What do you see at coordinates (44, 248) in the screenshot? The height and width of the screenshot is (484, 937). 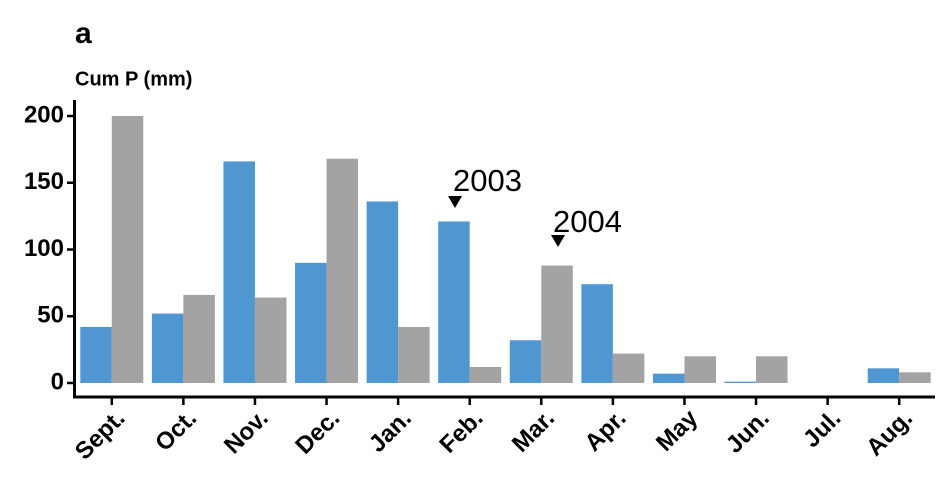 I see `y-tick-label: 100` at bounding box center [44, 248].